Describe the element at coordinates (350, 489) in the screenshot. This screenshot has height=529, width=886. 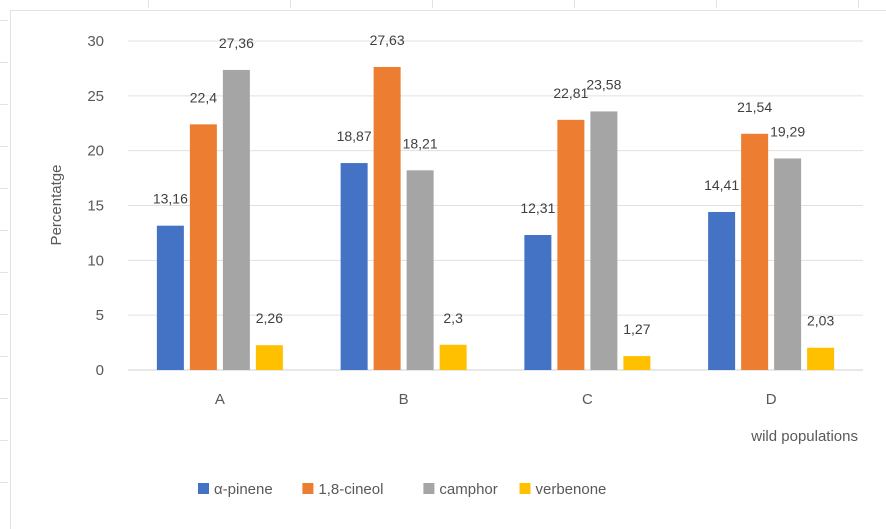
I see `legend-label: 1,8-cineol` at that location.